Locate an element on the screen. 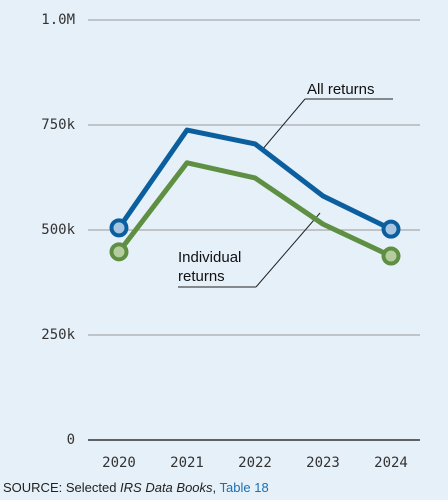 The height and width of the screenshot is (500, 448). source-prefix: SOURCE: Selected is located at coordinates (61, 487).